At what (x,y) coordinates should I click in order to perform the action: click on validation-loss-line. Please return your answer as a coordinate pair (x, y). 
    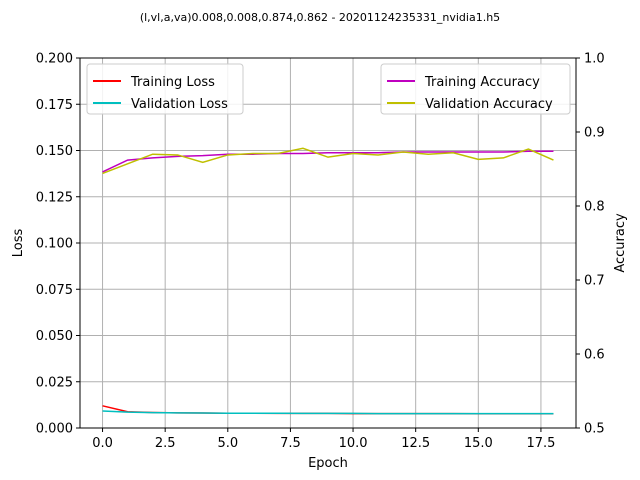
    Looking at the image, I should click on (328, 412).